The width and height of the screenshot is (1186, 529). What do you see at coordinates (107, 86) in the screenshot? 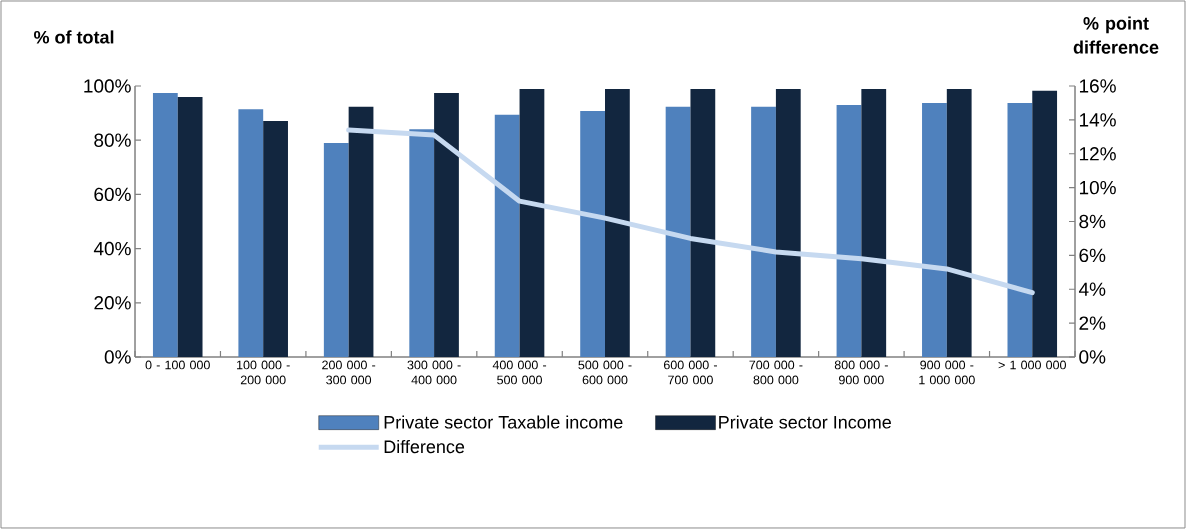
I see `y-tick-label: 100%` at bounding box center [107, 86].